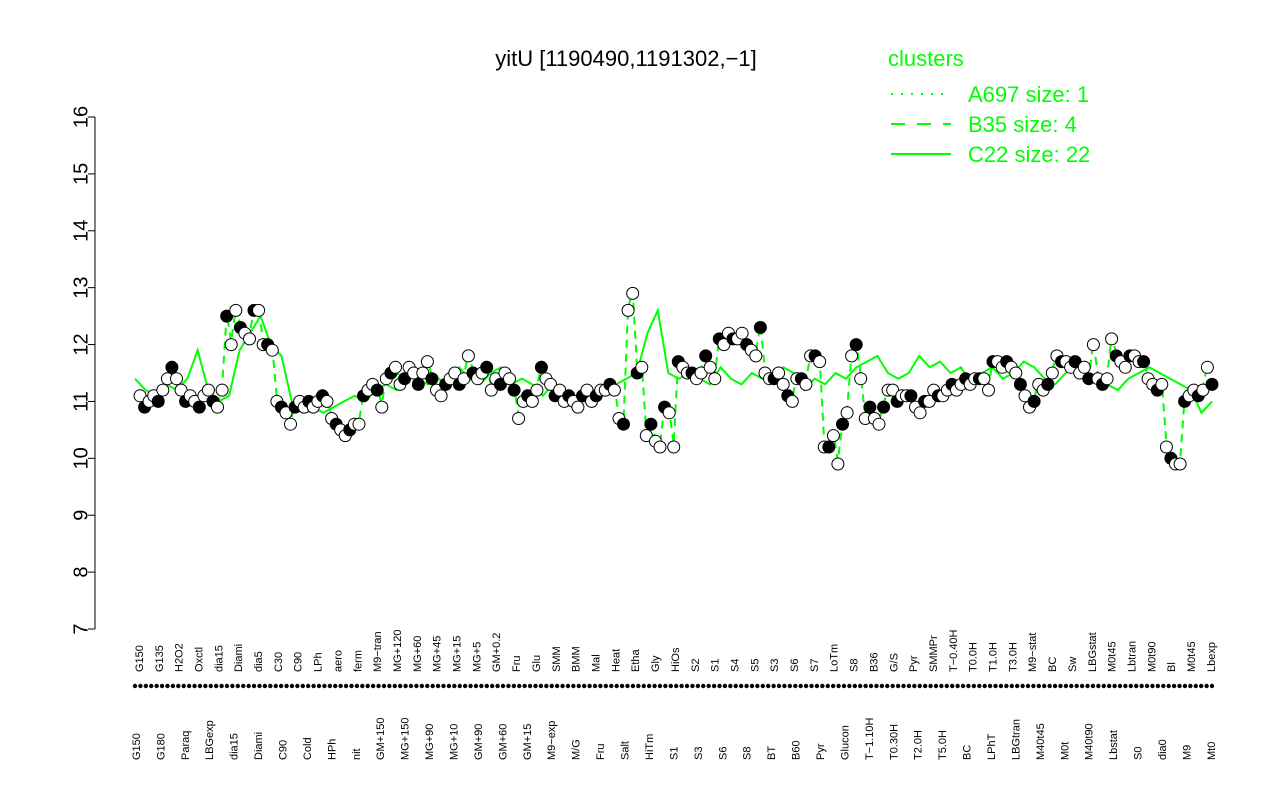  Describe the element at coordinates (199, 659) in the screenshot. I see `x-tick-label-top: Oxctl` at that location.